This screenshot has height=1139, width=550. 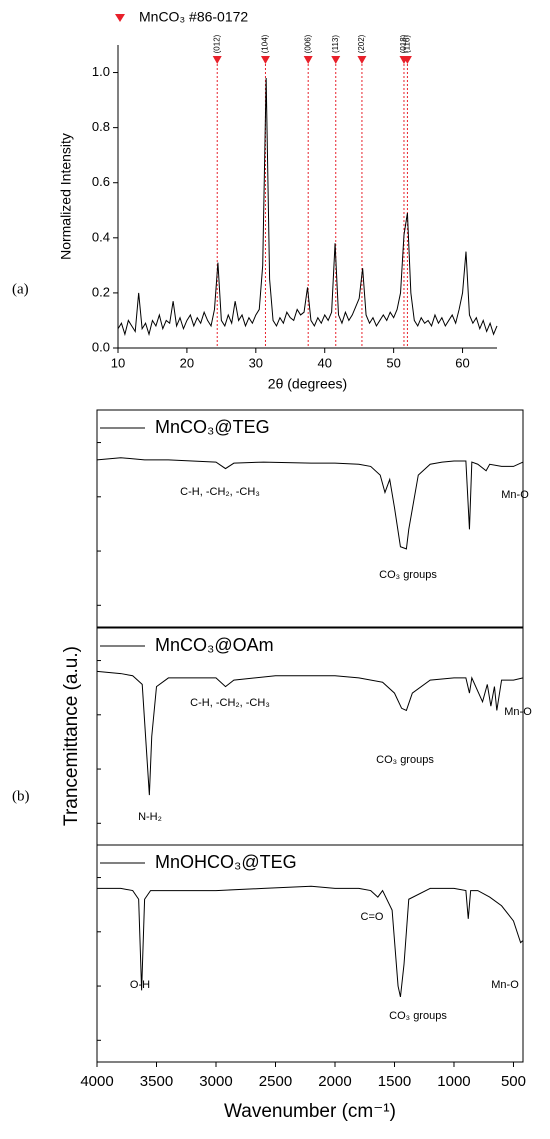 What do you see at coordinates (372, 917) in the screenshot?
I see `annotation: C=O` at bounding box center [372, 917].